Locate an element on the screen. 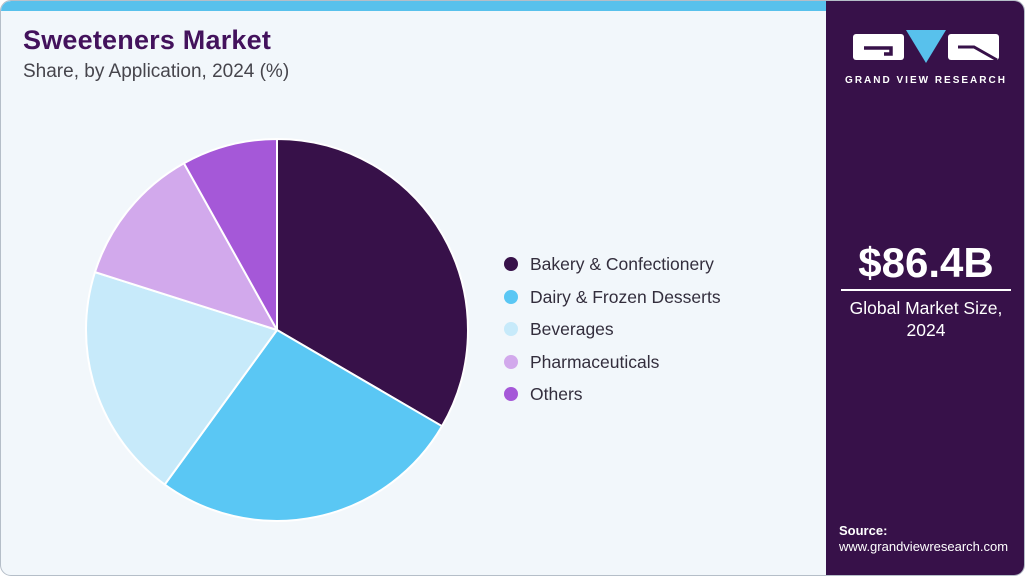  market-size-caption: Global Market Size, 2024 is located at coordinates (926, 319).